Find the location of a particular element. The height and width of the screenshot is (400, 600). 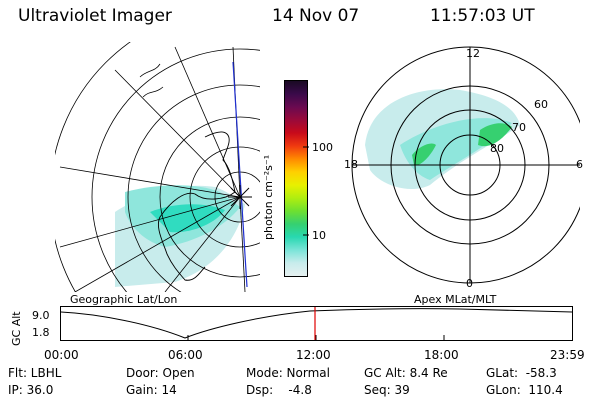

mlt-label-0: 0 is located at coordinates (469, 283).